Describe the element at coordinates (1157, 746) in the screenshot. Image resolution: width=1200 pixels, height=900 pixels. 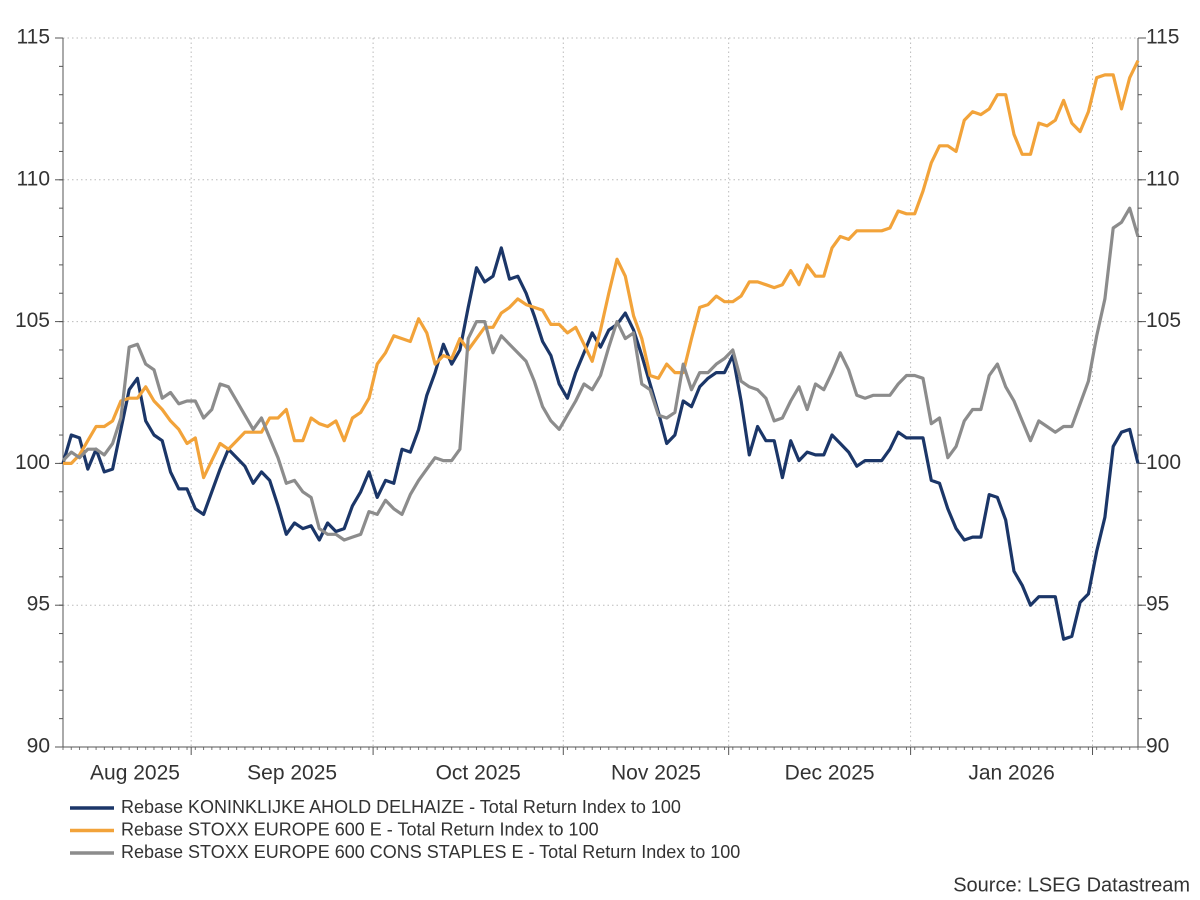
I see `y2-tick-label: 90` at that location.